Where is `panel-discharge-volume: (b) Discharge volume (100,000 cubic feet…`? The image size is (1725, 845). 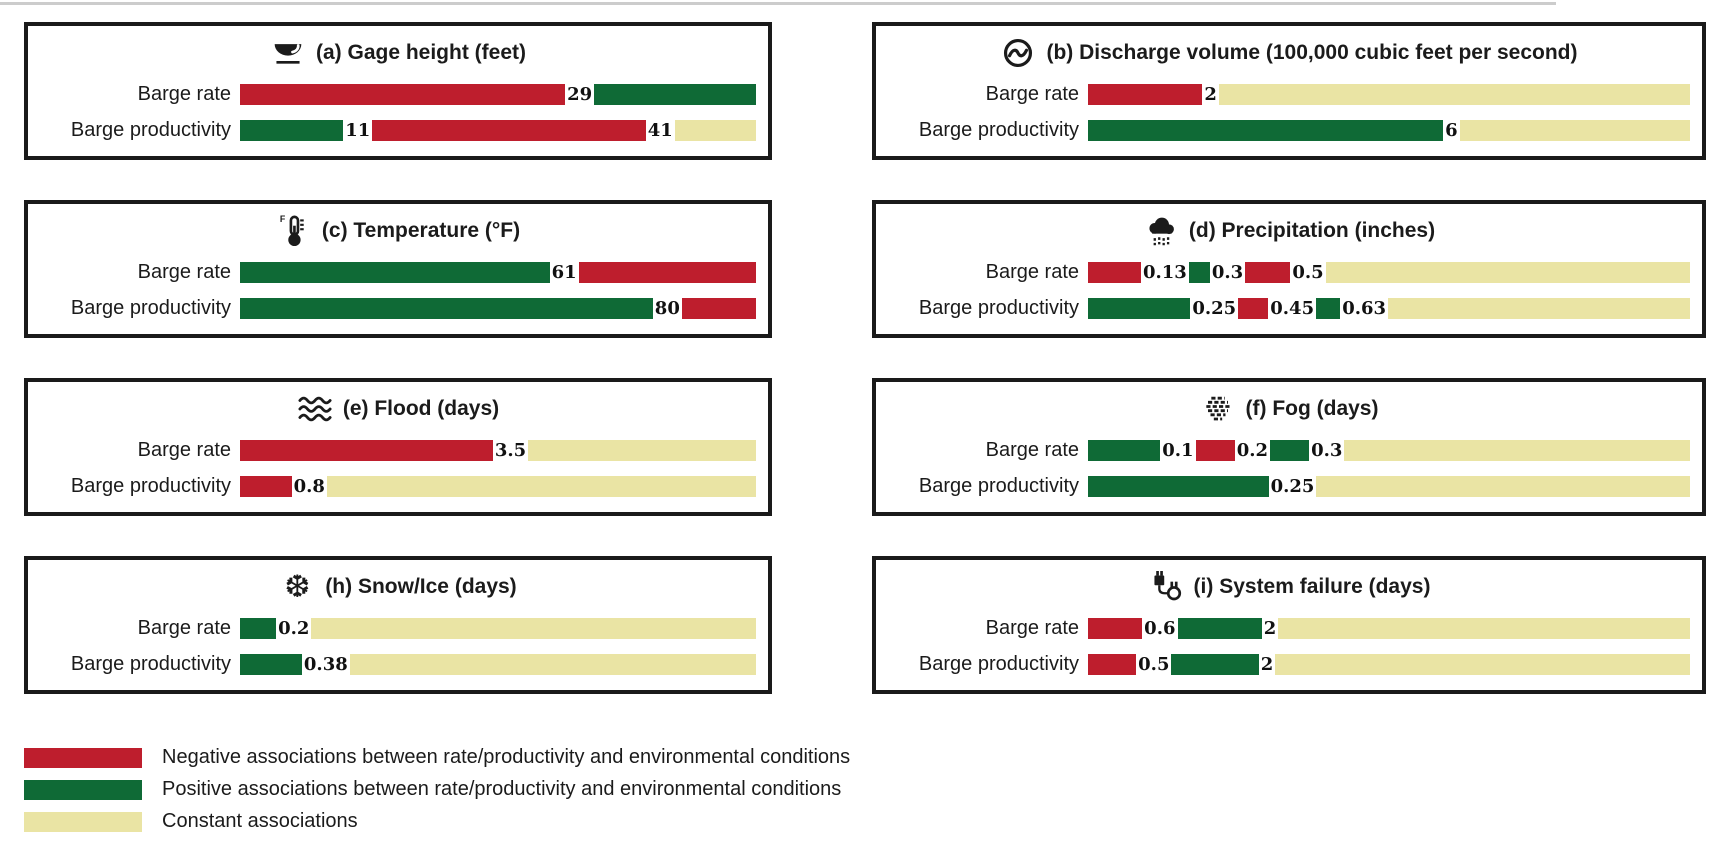 panel-discharge-volume: (b) Discharge volume (100,000 cubic feet… is located at coordinates (1289, 91).